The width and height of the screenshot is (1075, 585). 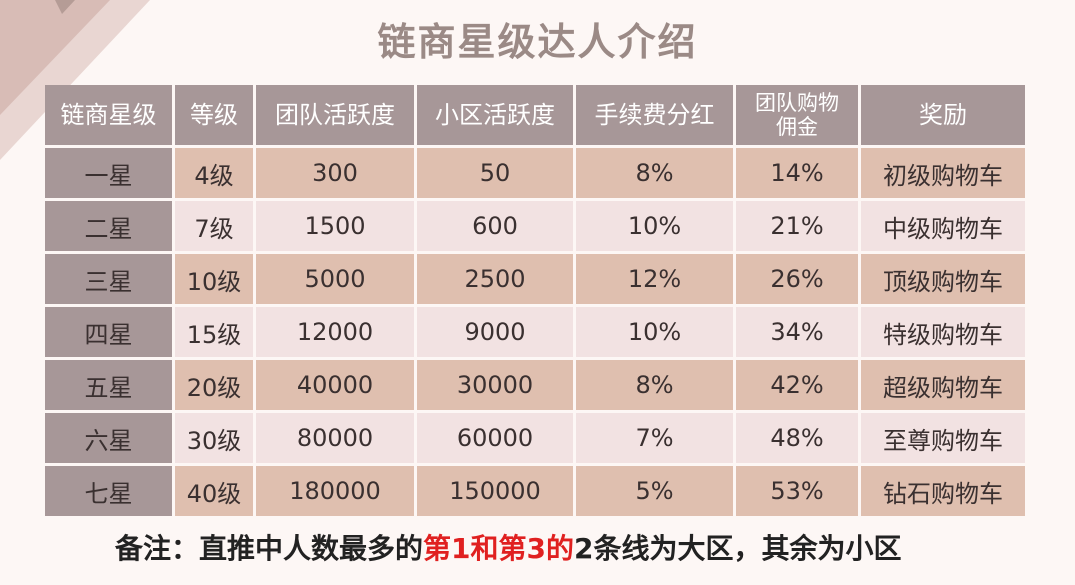 What do you see at coordinates (495, 332) in the screenshot?
I see `cell-district-activity: 9000` at bounding box center [495, 332].